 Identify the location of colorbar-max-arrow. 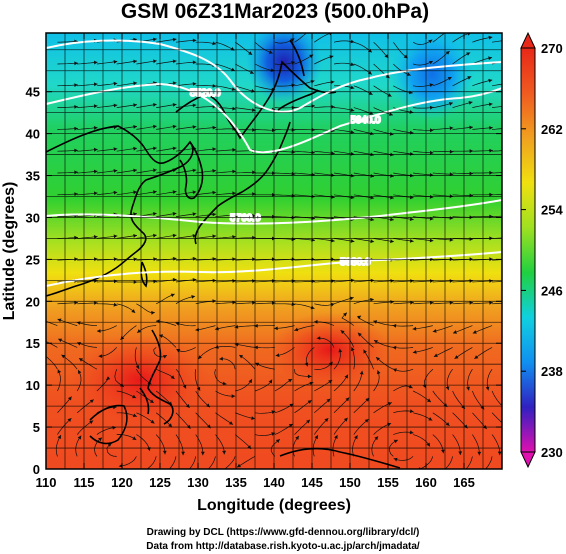
(528, 40).